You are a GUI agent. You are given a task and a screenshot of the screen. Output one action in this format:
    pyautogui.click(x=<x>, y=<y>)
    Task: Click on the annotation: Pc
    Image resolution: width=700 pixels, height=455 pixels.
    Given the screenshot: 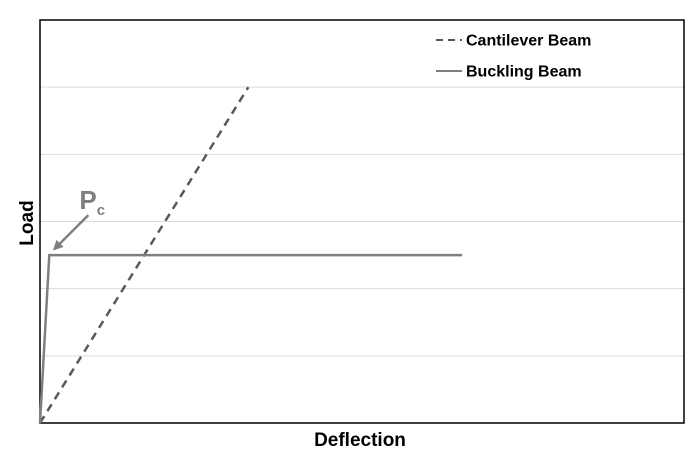 What is the action you would take?
    pyautogui.click(x=78, y=218)
    